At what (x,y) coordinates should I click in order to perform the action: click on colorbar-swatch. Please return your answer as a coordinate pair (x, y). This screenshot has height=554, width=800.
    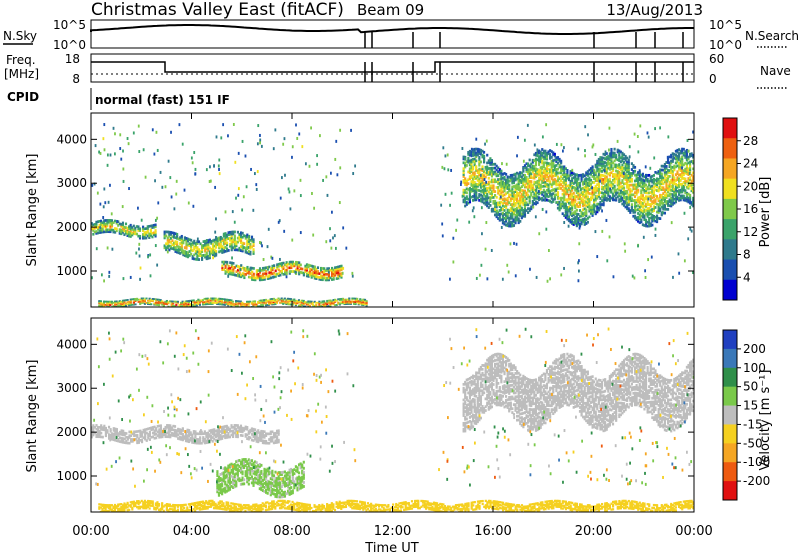
    Looking at the image, I should click on (730, 270).